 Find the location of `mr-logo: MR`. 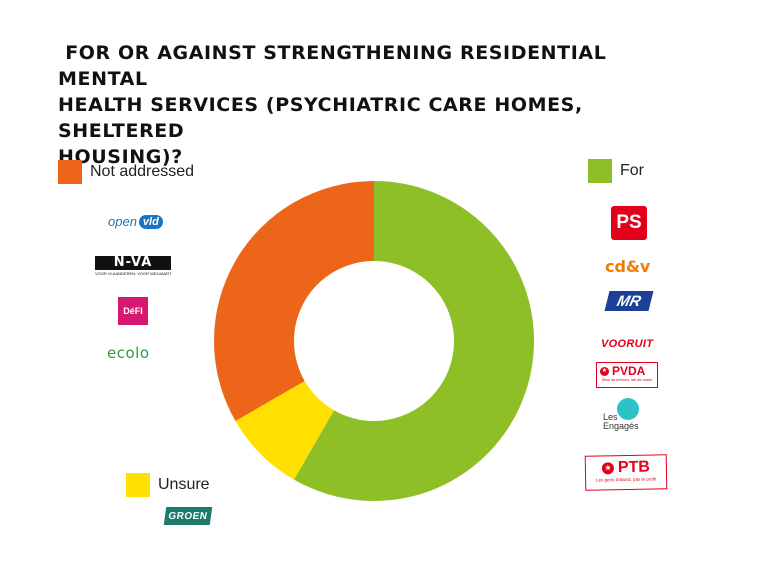

mr-logo: MR is located at coordinates (629, 301).